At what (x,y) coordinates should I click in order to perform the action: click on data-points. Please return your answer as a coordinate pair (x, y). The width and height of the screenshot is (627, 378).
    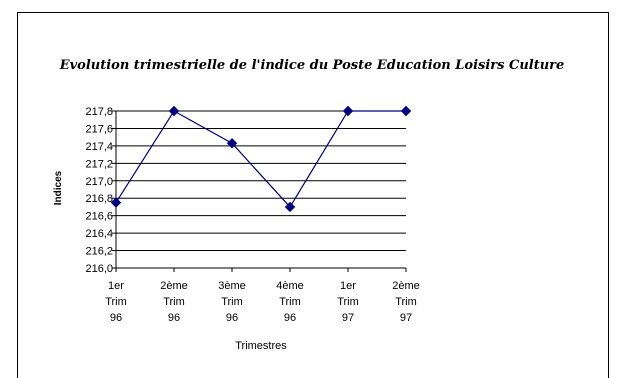
    Looking at the image, I should click on (261, 159).